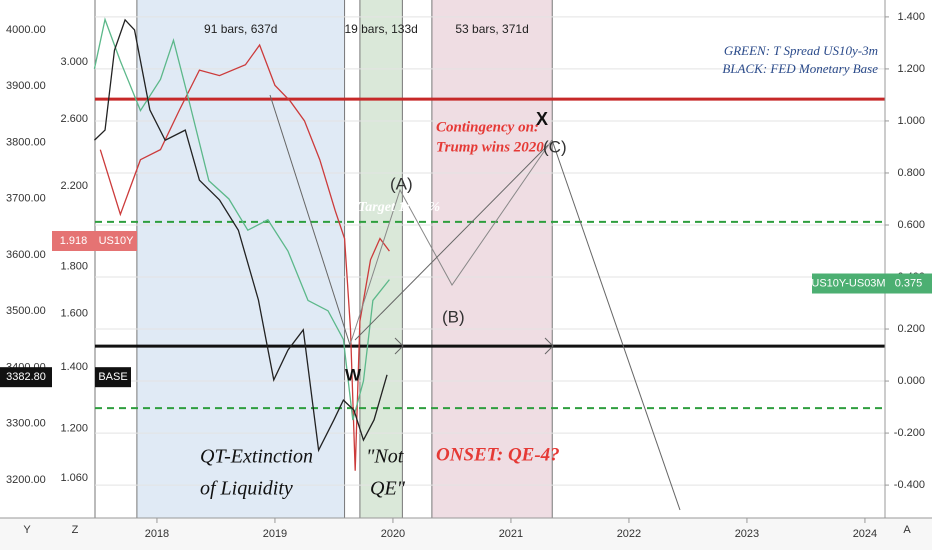  I want to click on x-tick-label: 2024, so click(865, 534).